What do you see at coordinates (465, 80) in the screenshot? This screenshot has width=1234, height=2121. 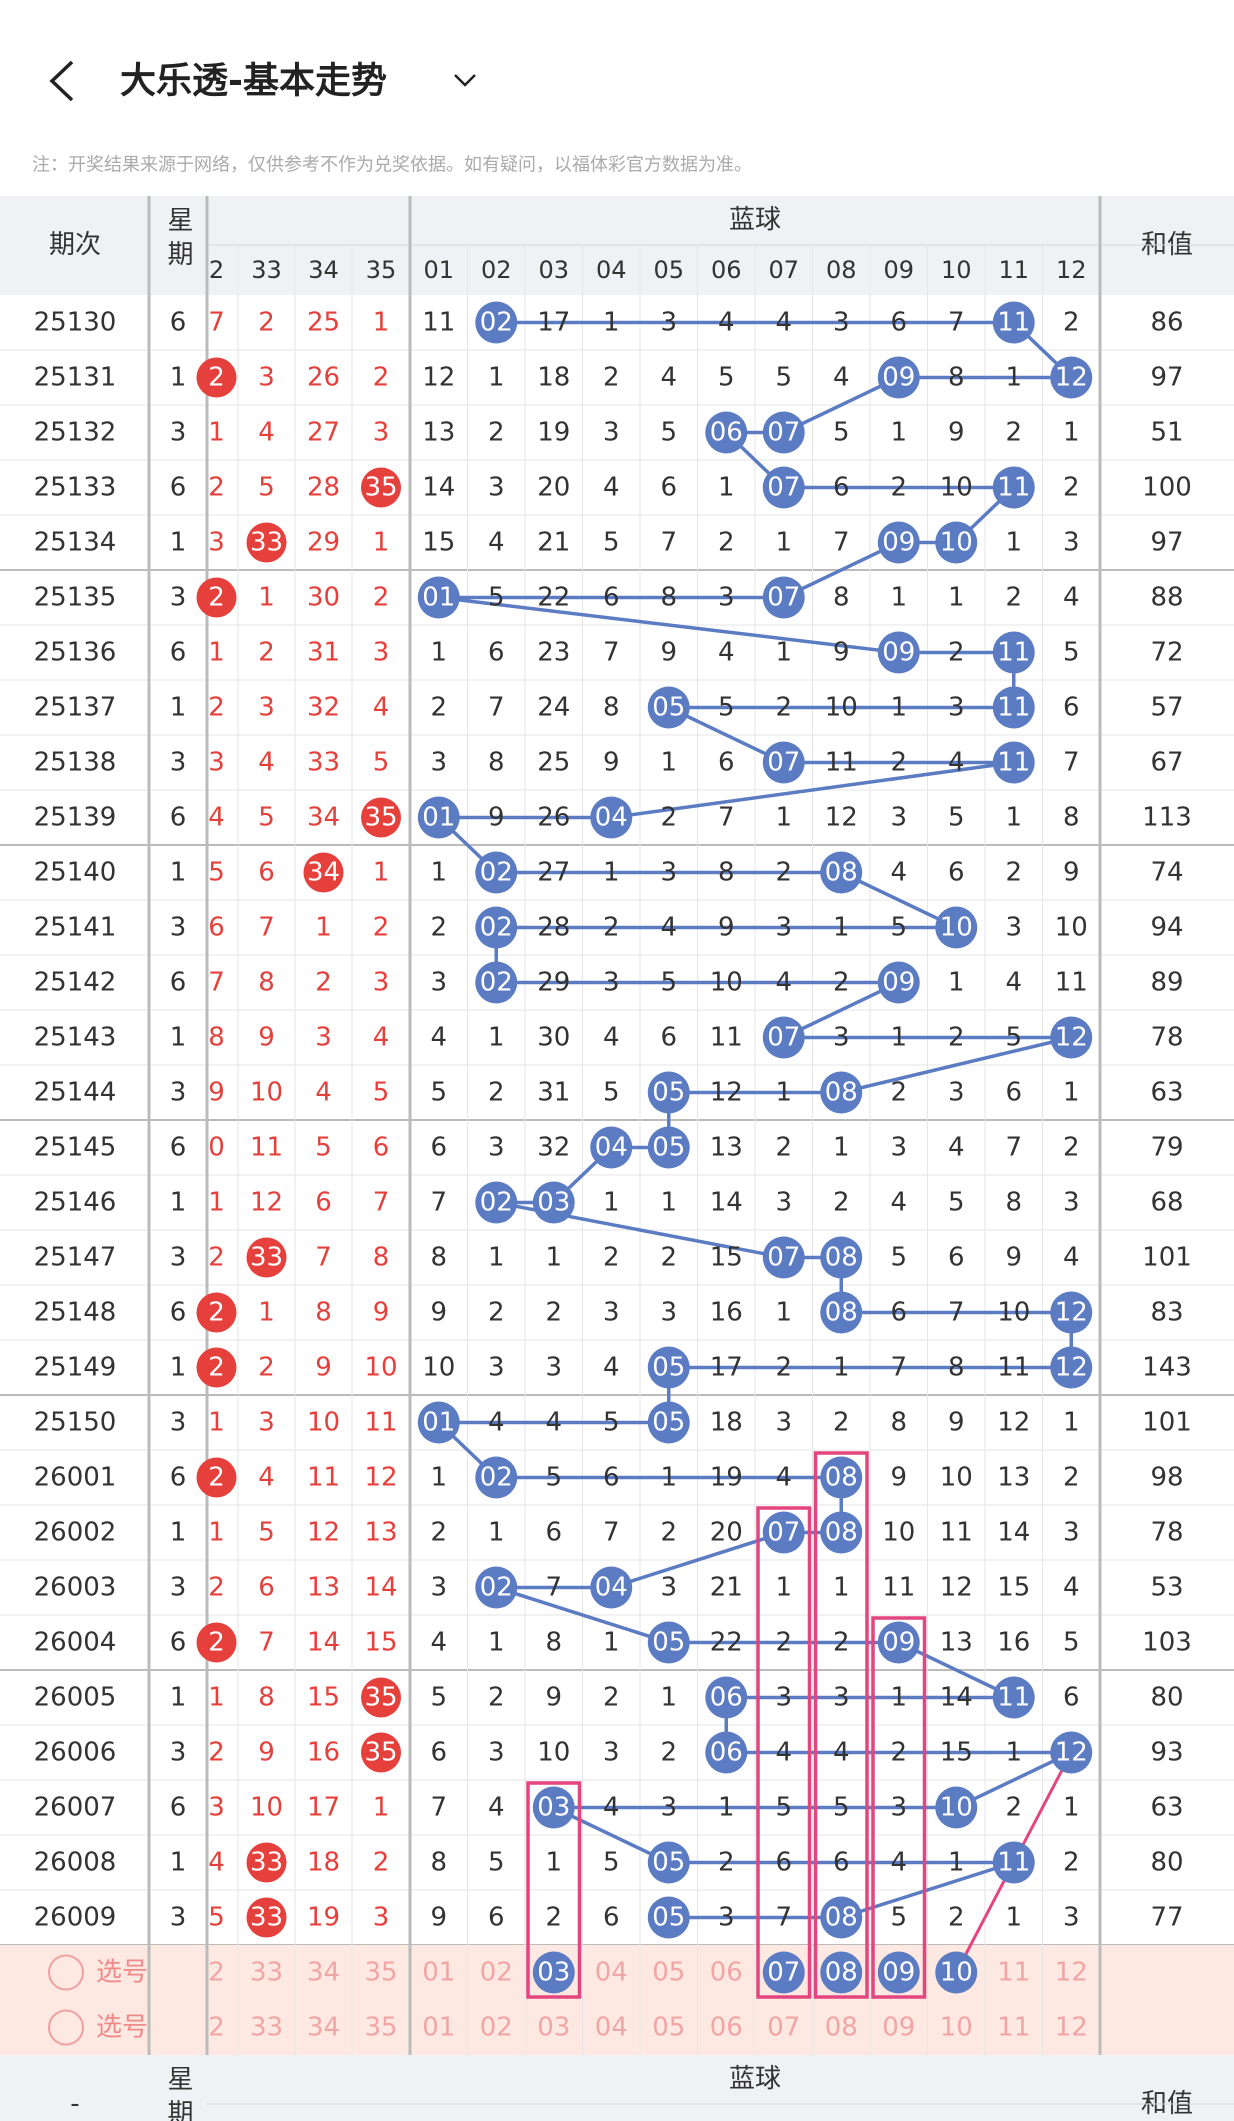 I see `title-dropdown` at bounding box center [465, 80].